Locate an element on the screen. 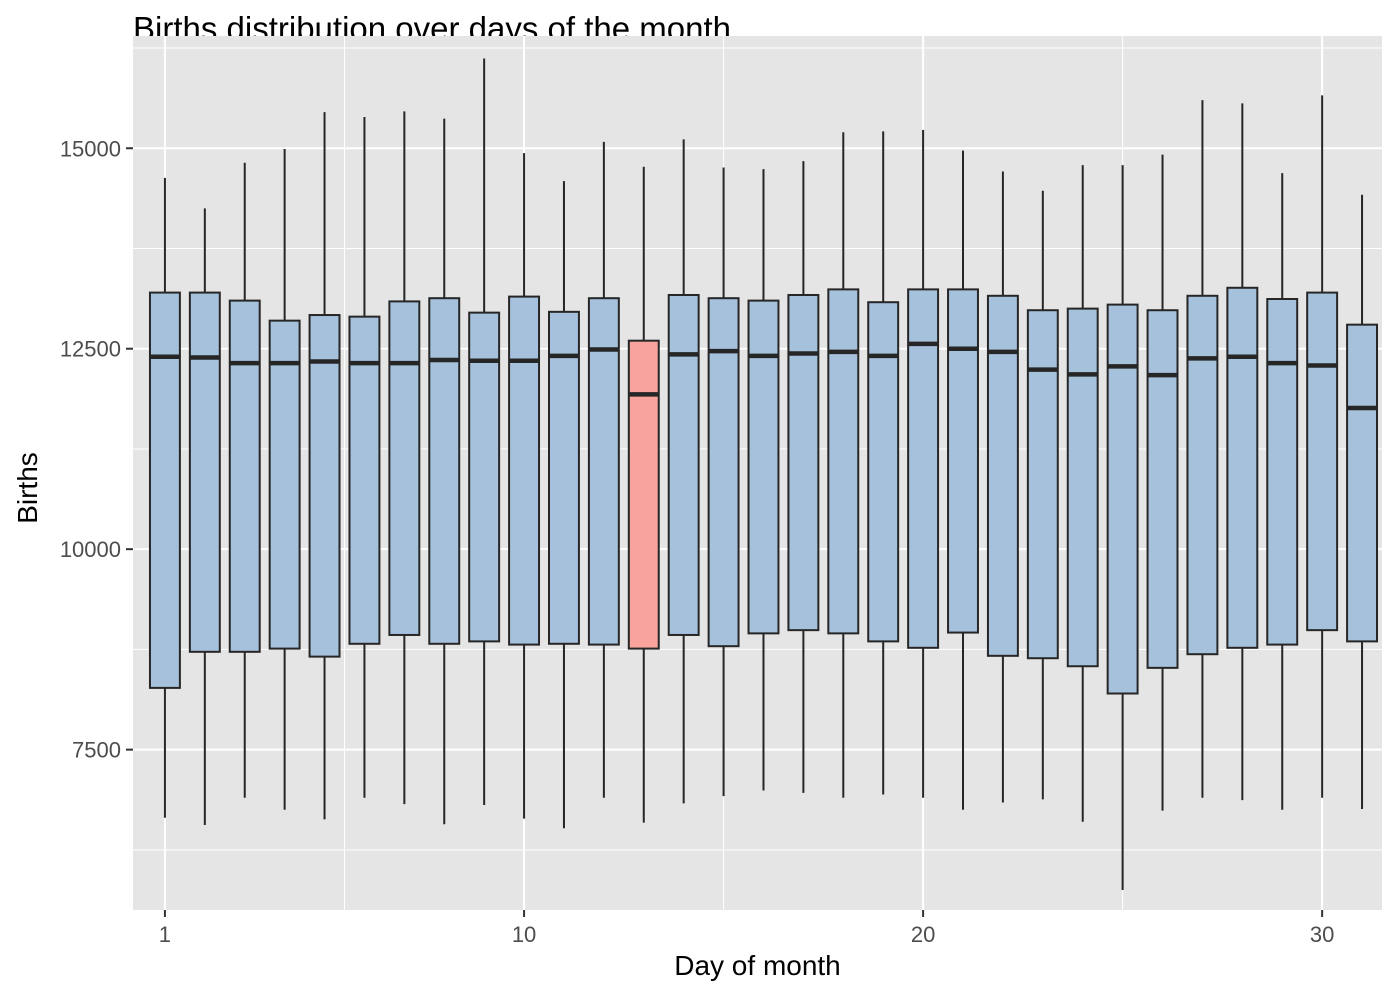  x-tick-label: 30 is located at coordinates (1322, 934).